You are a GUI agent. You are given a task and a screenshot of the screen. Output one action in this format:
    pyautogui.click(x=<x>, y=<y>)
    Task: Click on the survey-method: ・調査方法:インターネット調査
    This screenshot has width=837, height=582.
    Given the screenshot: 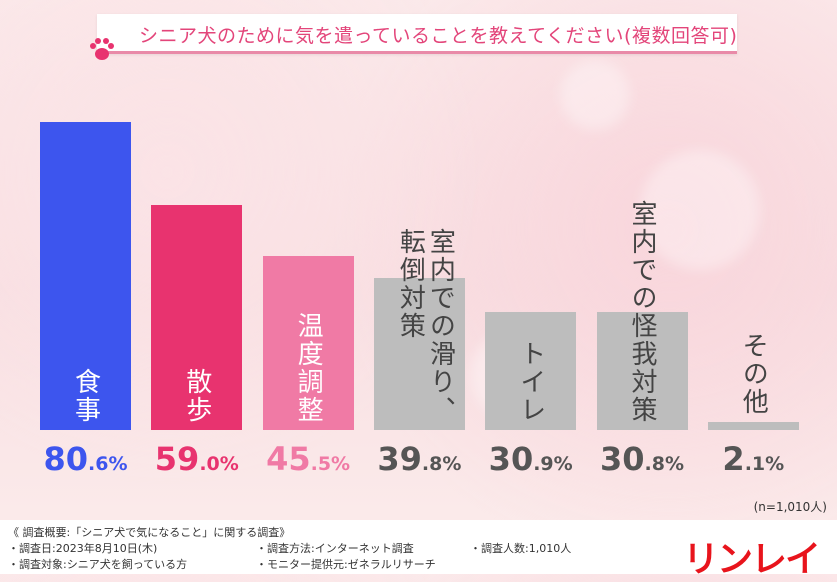 What is the action you would take?
    pyautogui.click(x=335, y=548)
    